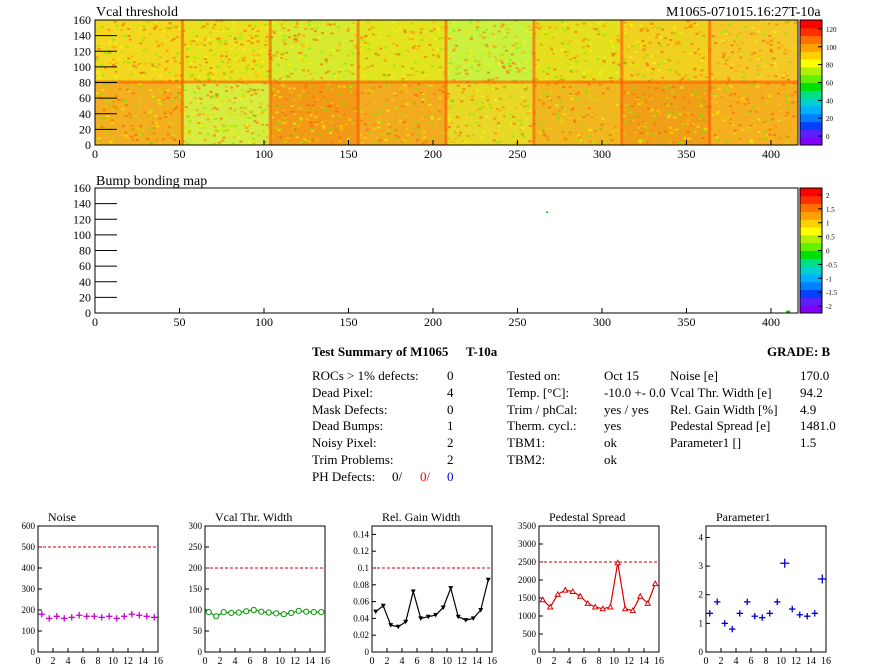 The image size is (896, 672). What do you see at coordinates (530, 634) in the screenshot?
I see `y-tick-label: 500` at bounding box center [530, 634].